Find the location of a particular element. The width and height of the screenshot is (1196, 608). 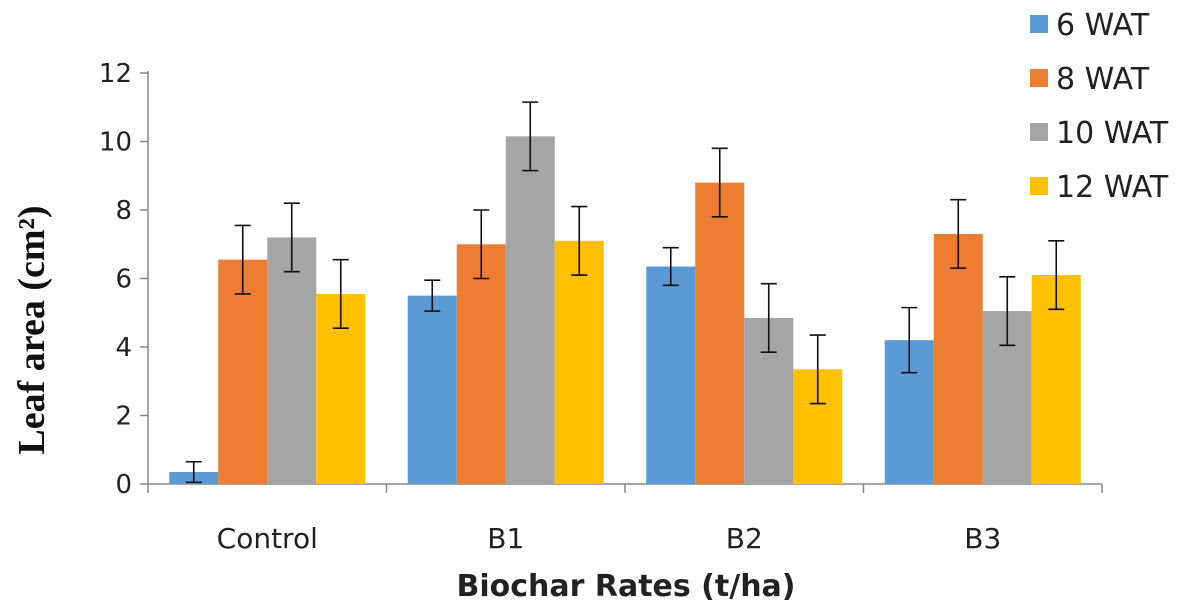

x-category-label: B1 is located at coordinates (505, 538).